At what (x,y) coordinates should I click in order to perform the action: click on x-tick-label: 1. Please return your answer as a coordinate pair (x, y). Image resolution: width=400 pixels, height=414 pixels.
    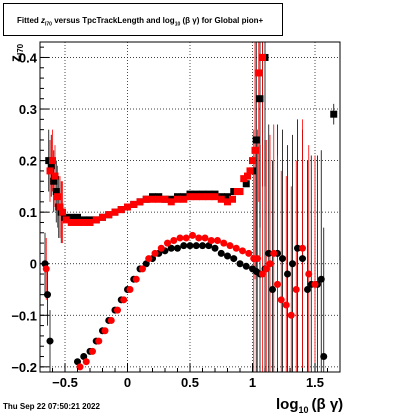
    Looking at the image, I should click on (252, 382).